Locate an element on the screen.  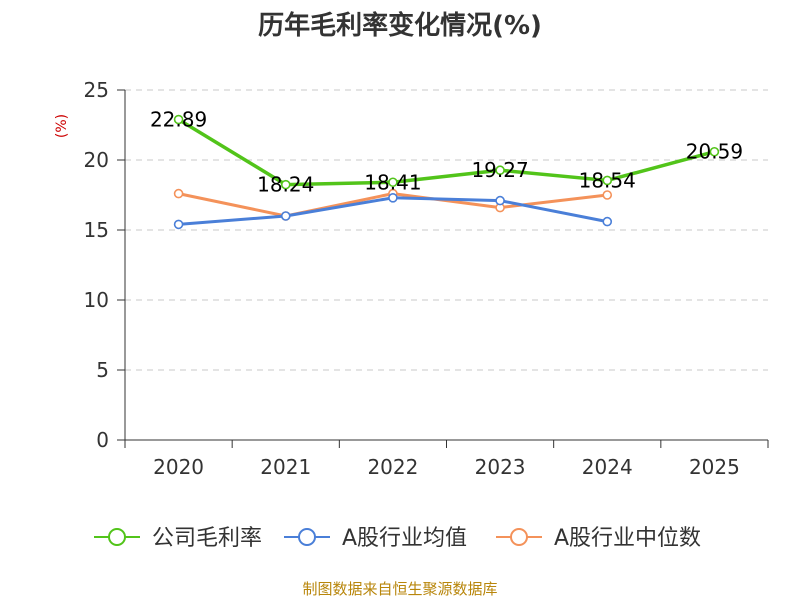
y-tick-label: 15 is located at coordinates (96, 230).